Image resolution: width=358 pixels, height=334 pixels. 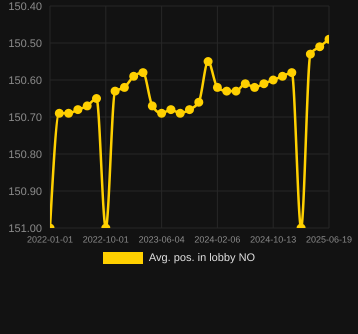 What do you see at coordinates (25, 118) in the screenshot?
I see `y-tick-label: 150.70` at bounding box center [25, 118].